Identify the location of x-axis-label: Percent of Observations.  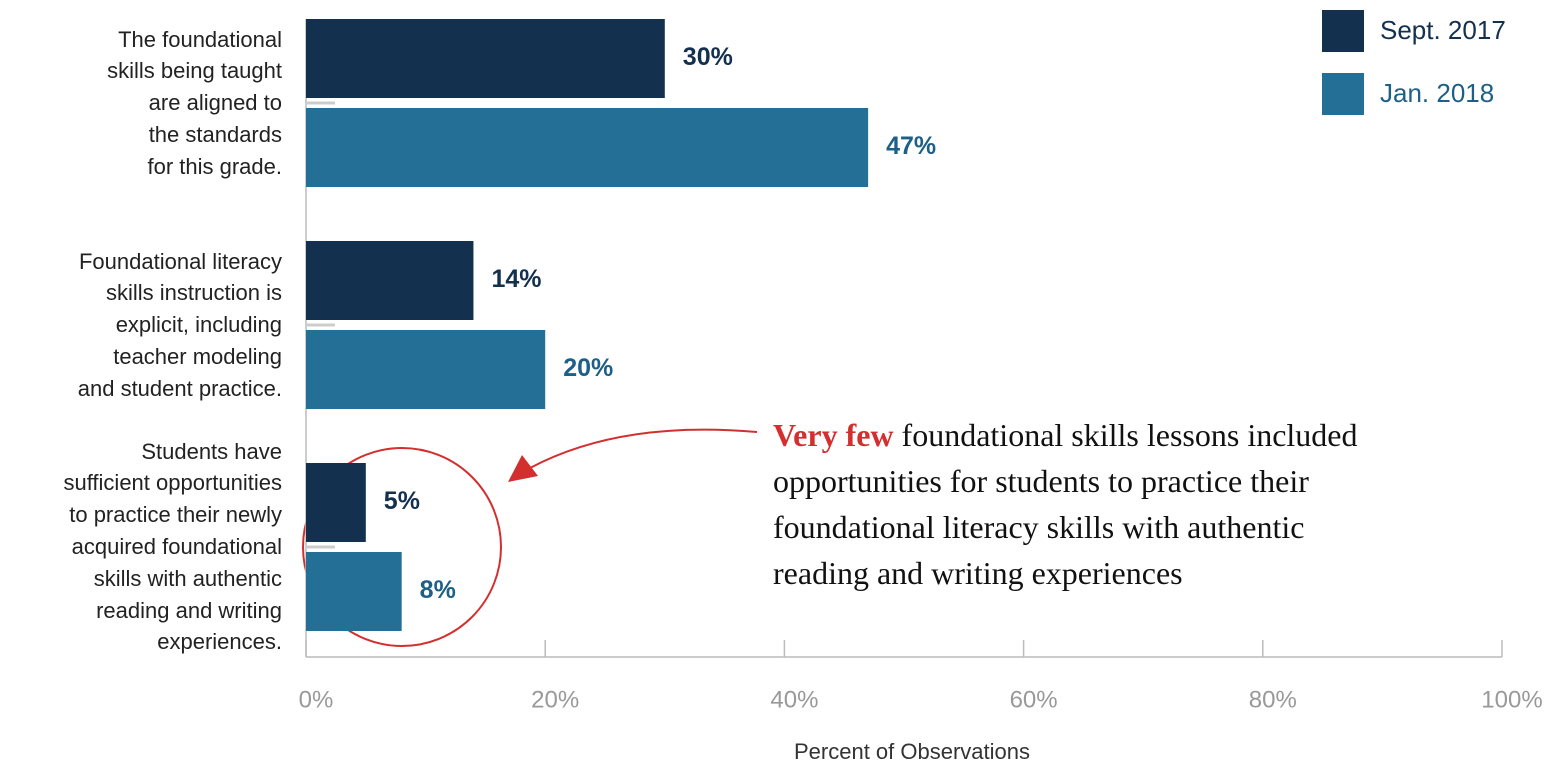
(912, 751).